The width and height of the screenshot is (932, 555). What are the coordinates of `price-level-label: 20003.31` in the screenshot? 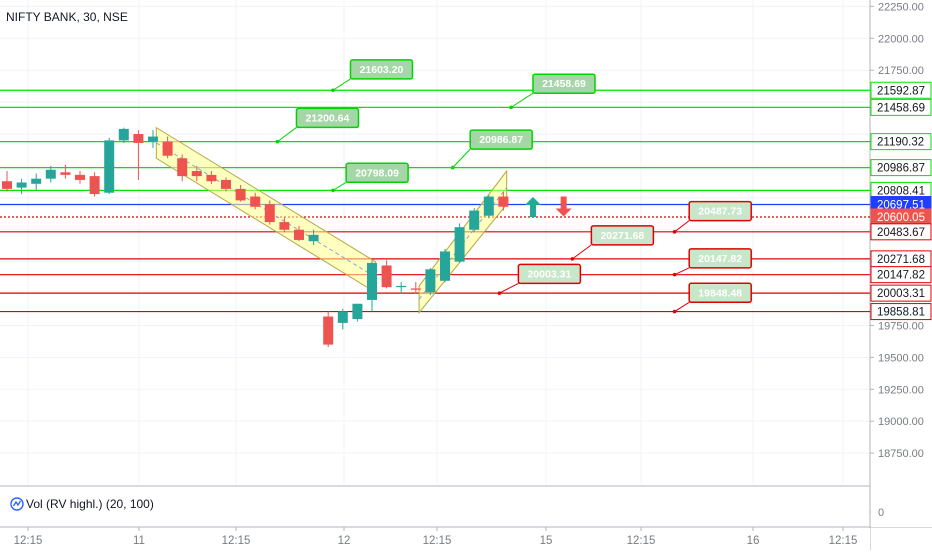 It's located at (901, 293).